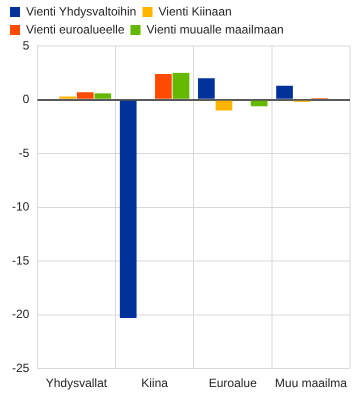 This screenshot has width=358, height=403. What do you see at coordinates (21, 260) in the screenshot?
I see `y-tick-label: -15` at bounding box center [21, 260].